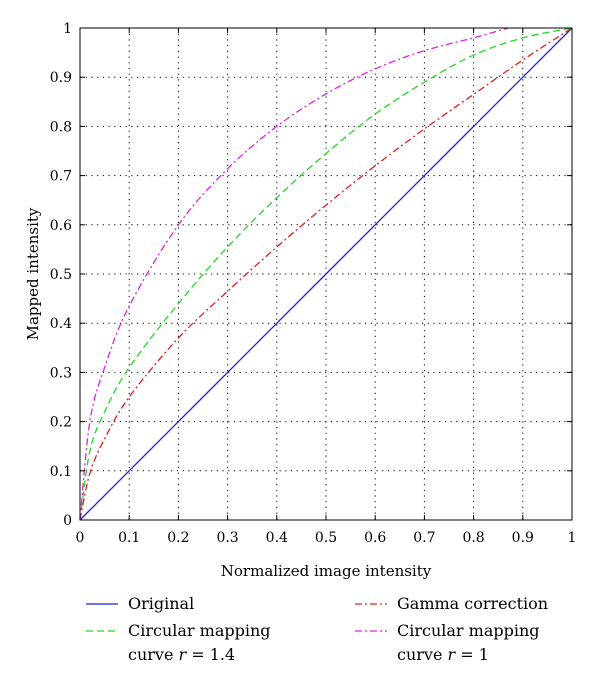 This screenshot has height=688, width=600. I want to click on y-tick-label: 0, so click(67, 521).